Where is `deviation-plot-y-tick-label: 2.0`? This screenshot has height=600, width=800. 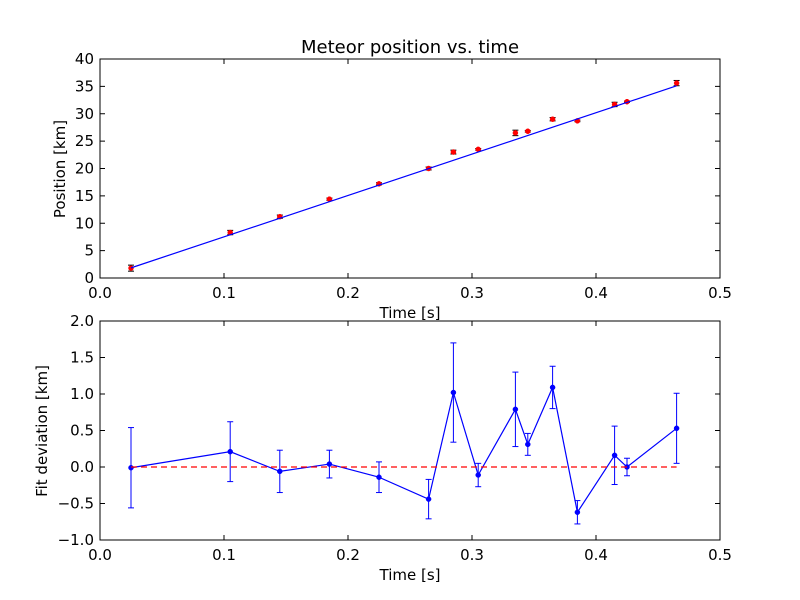
deviation-plot-y-tick-label: 2.0 is located at coordinates (82, 321).